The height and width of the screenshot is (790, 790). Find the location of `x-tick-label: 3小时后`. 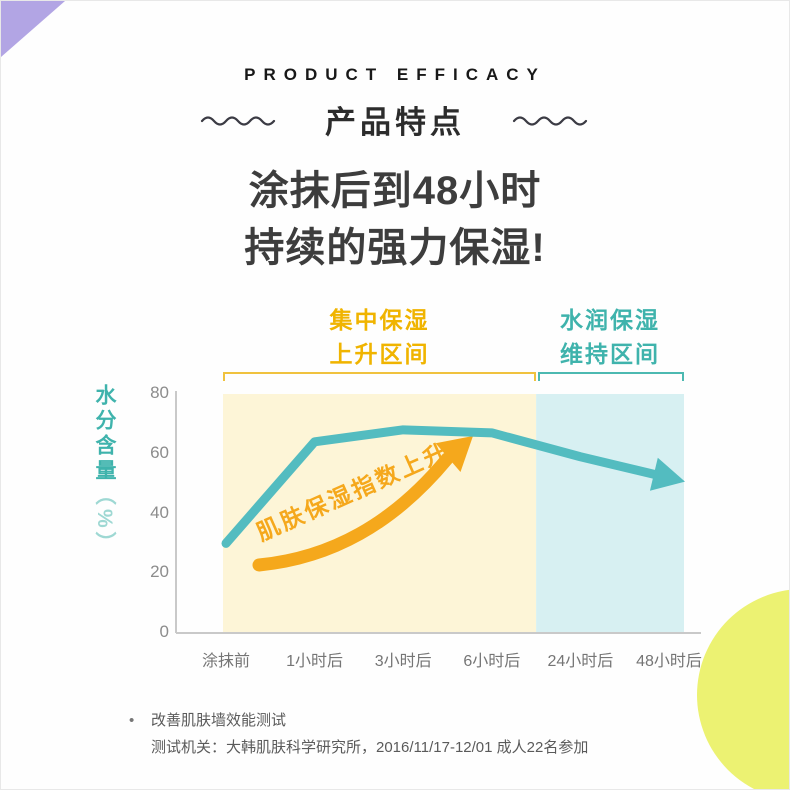

x-tick-label: 3小时后 is located at coordinates (403, 661).